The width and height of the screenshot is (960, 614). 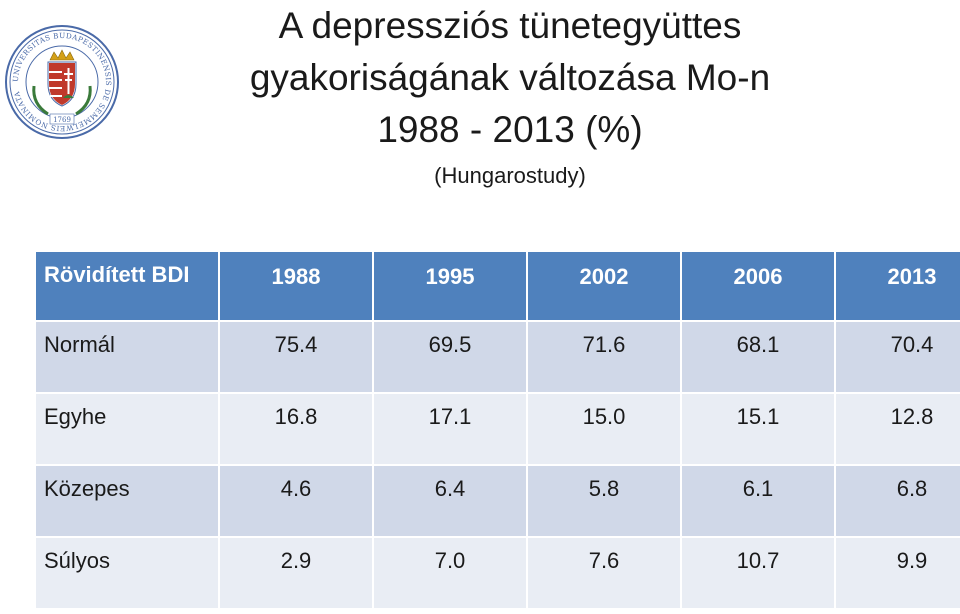 What do you see at coordinates (127, 357) in the screenshot?
I see `row-label: Normál` at bounding box center [127, 357].